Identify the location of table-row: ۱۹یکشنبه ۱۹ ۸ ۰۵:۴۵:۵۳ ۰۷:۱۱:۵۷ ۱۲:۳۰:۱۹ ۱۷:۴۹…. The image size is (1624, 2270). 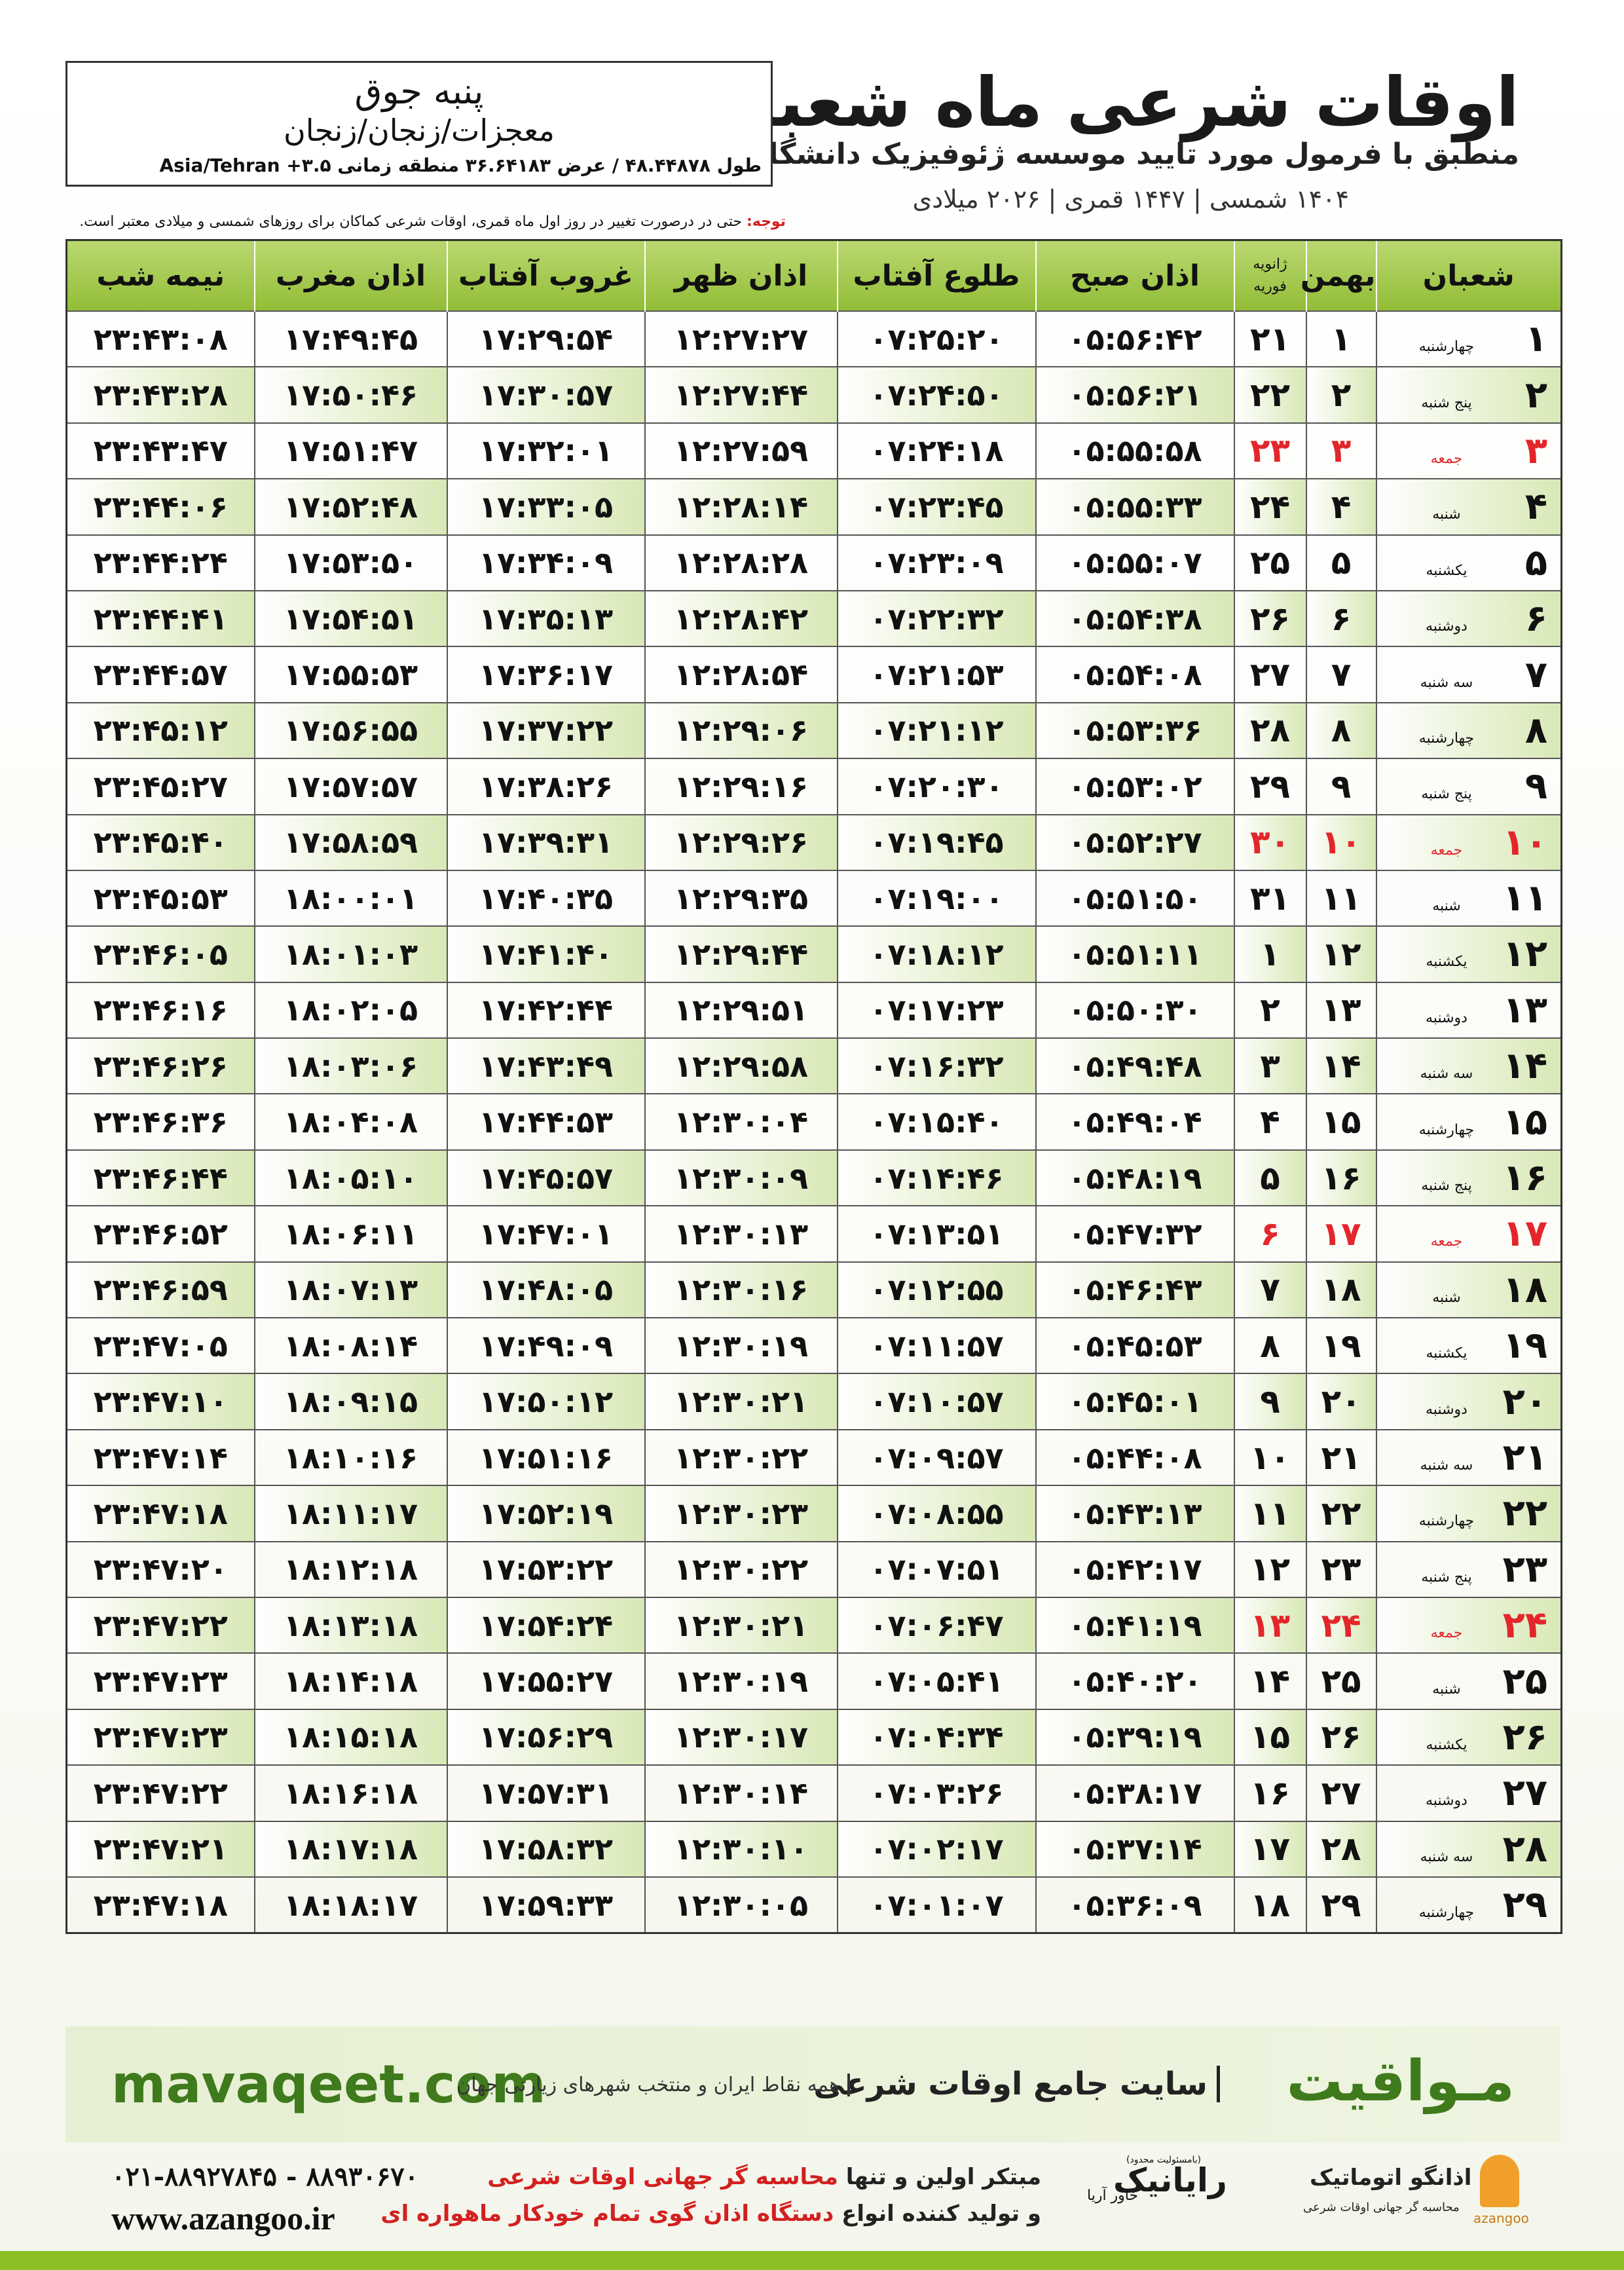
(813, 1346).